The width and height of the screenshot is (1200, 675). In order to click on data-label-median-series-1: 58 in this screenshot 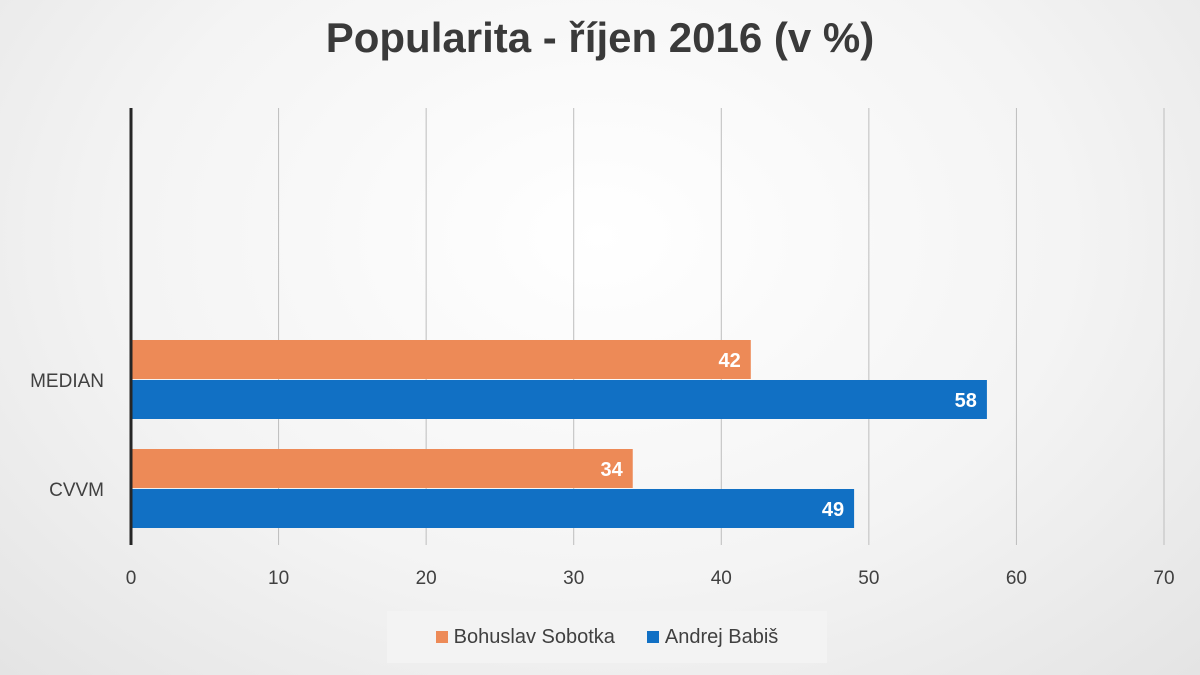, I will do `click(966, 401)`.